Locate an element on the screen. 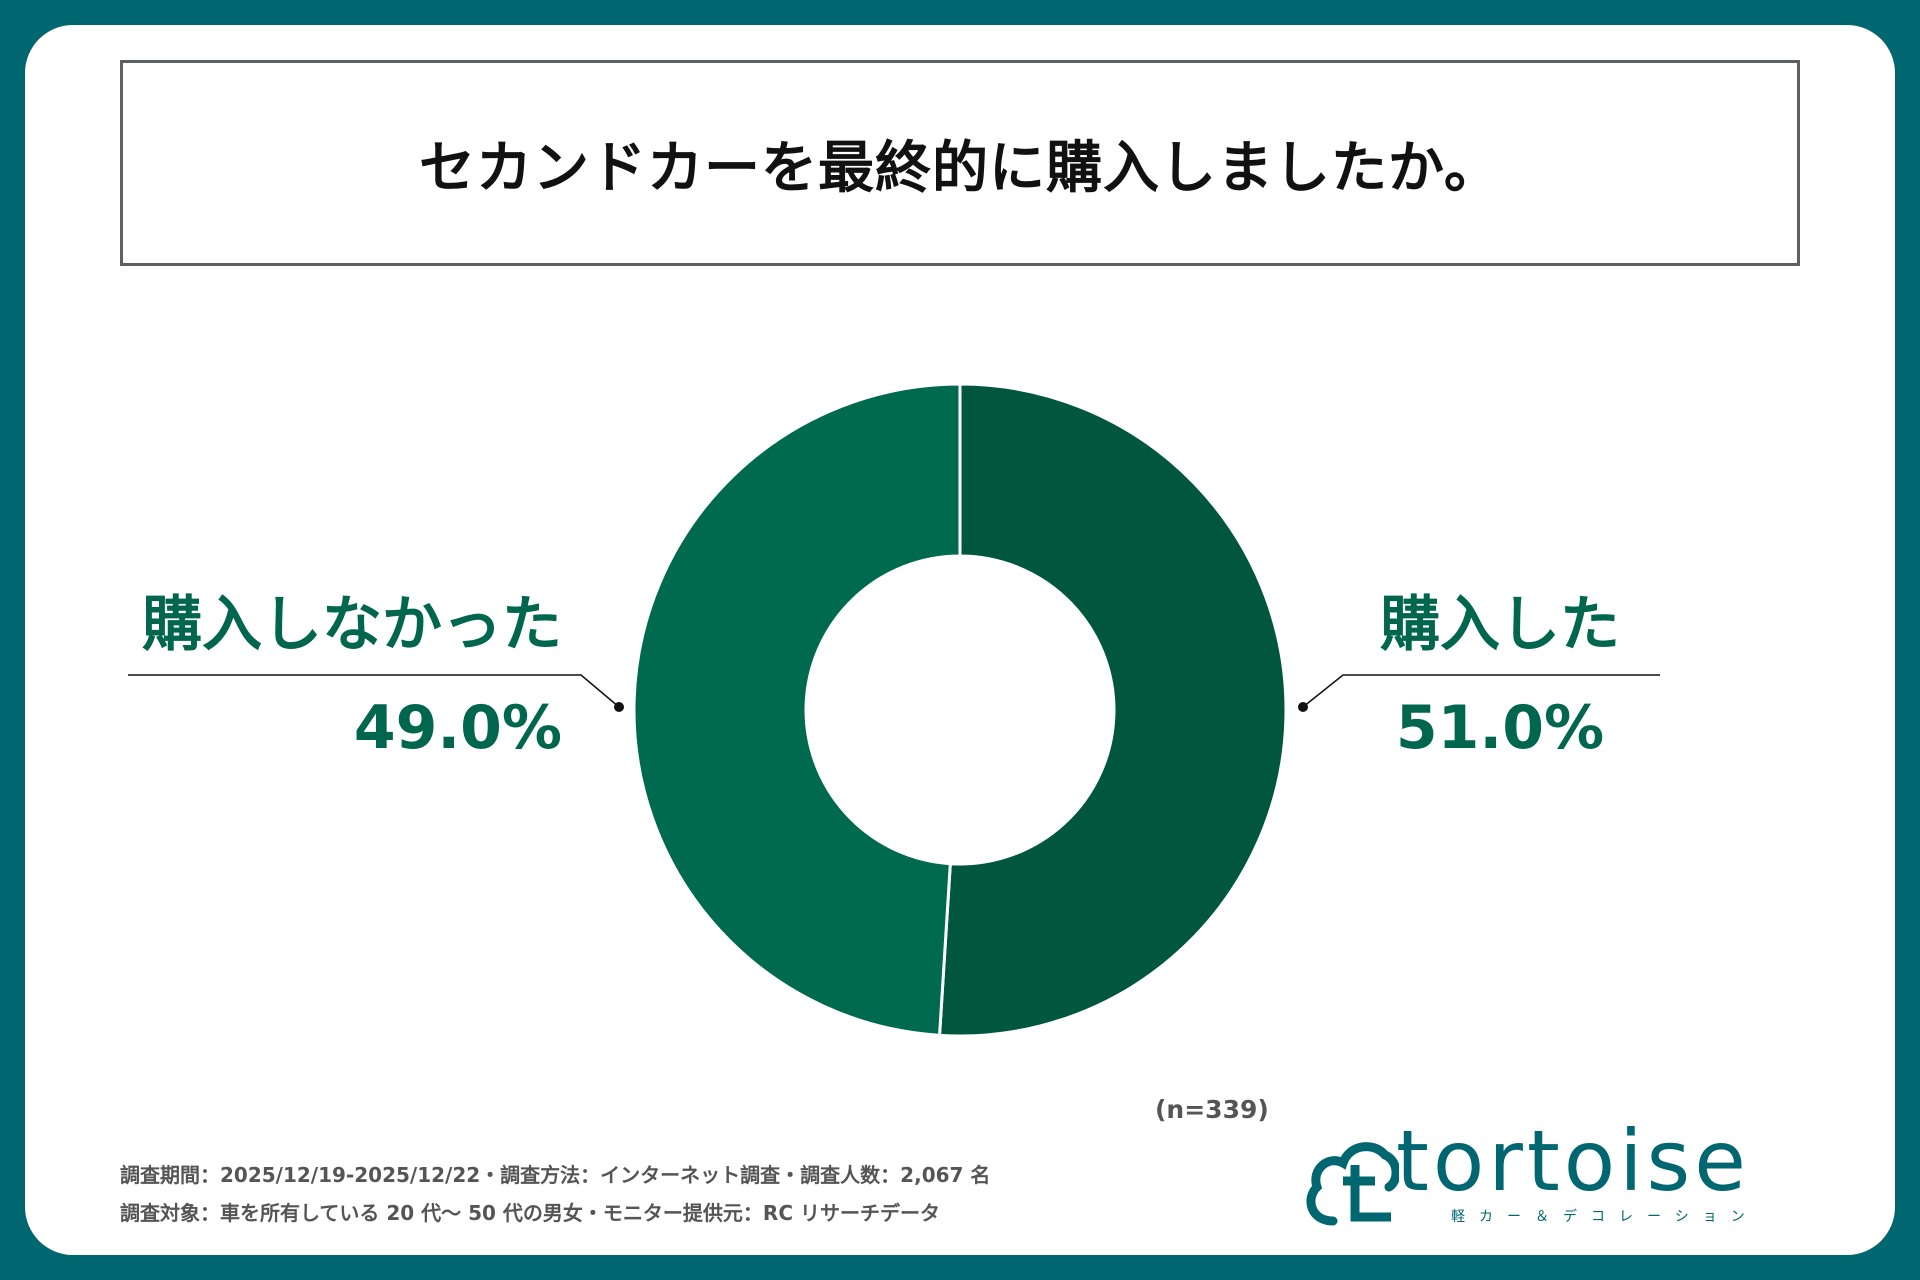 The height and width of the screenshot is (1280, 1920). cloud-t-logo-icon is located at coordinates (1353, 1184).